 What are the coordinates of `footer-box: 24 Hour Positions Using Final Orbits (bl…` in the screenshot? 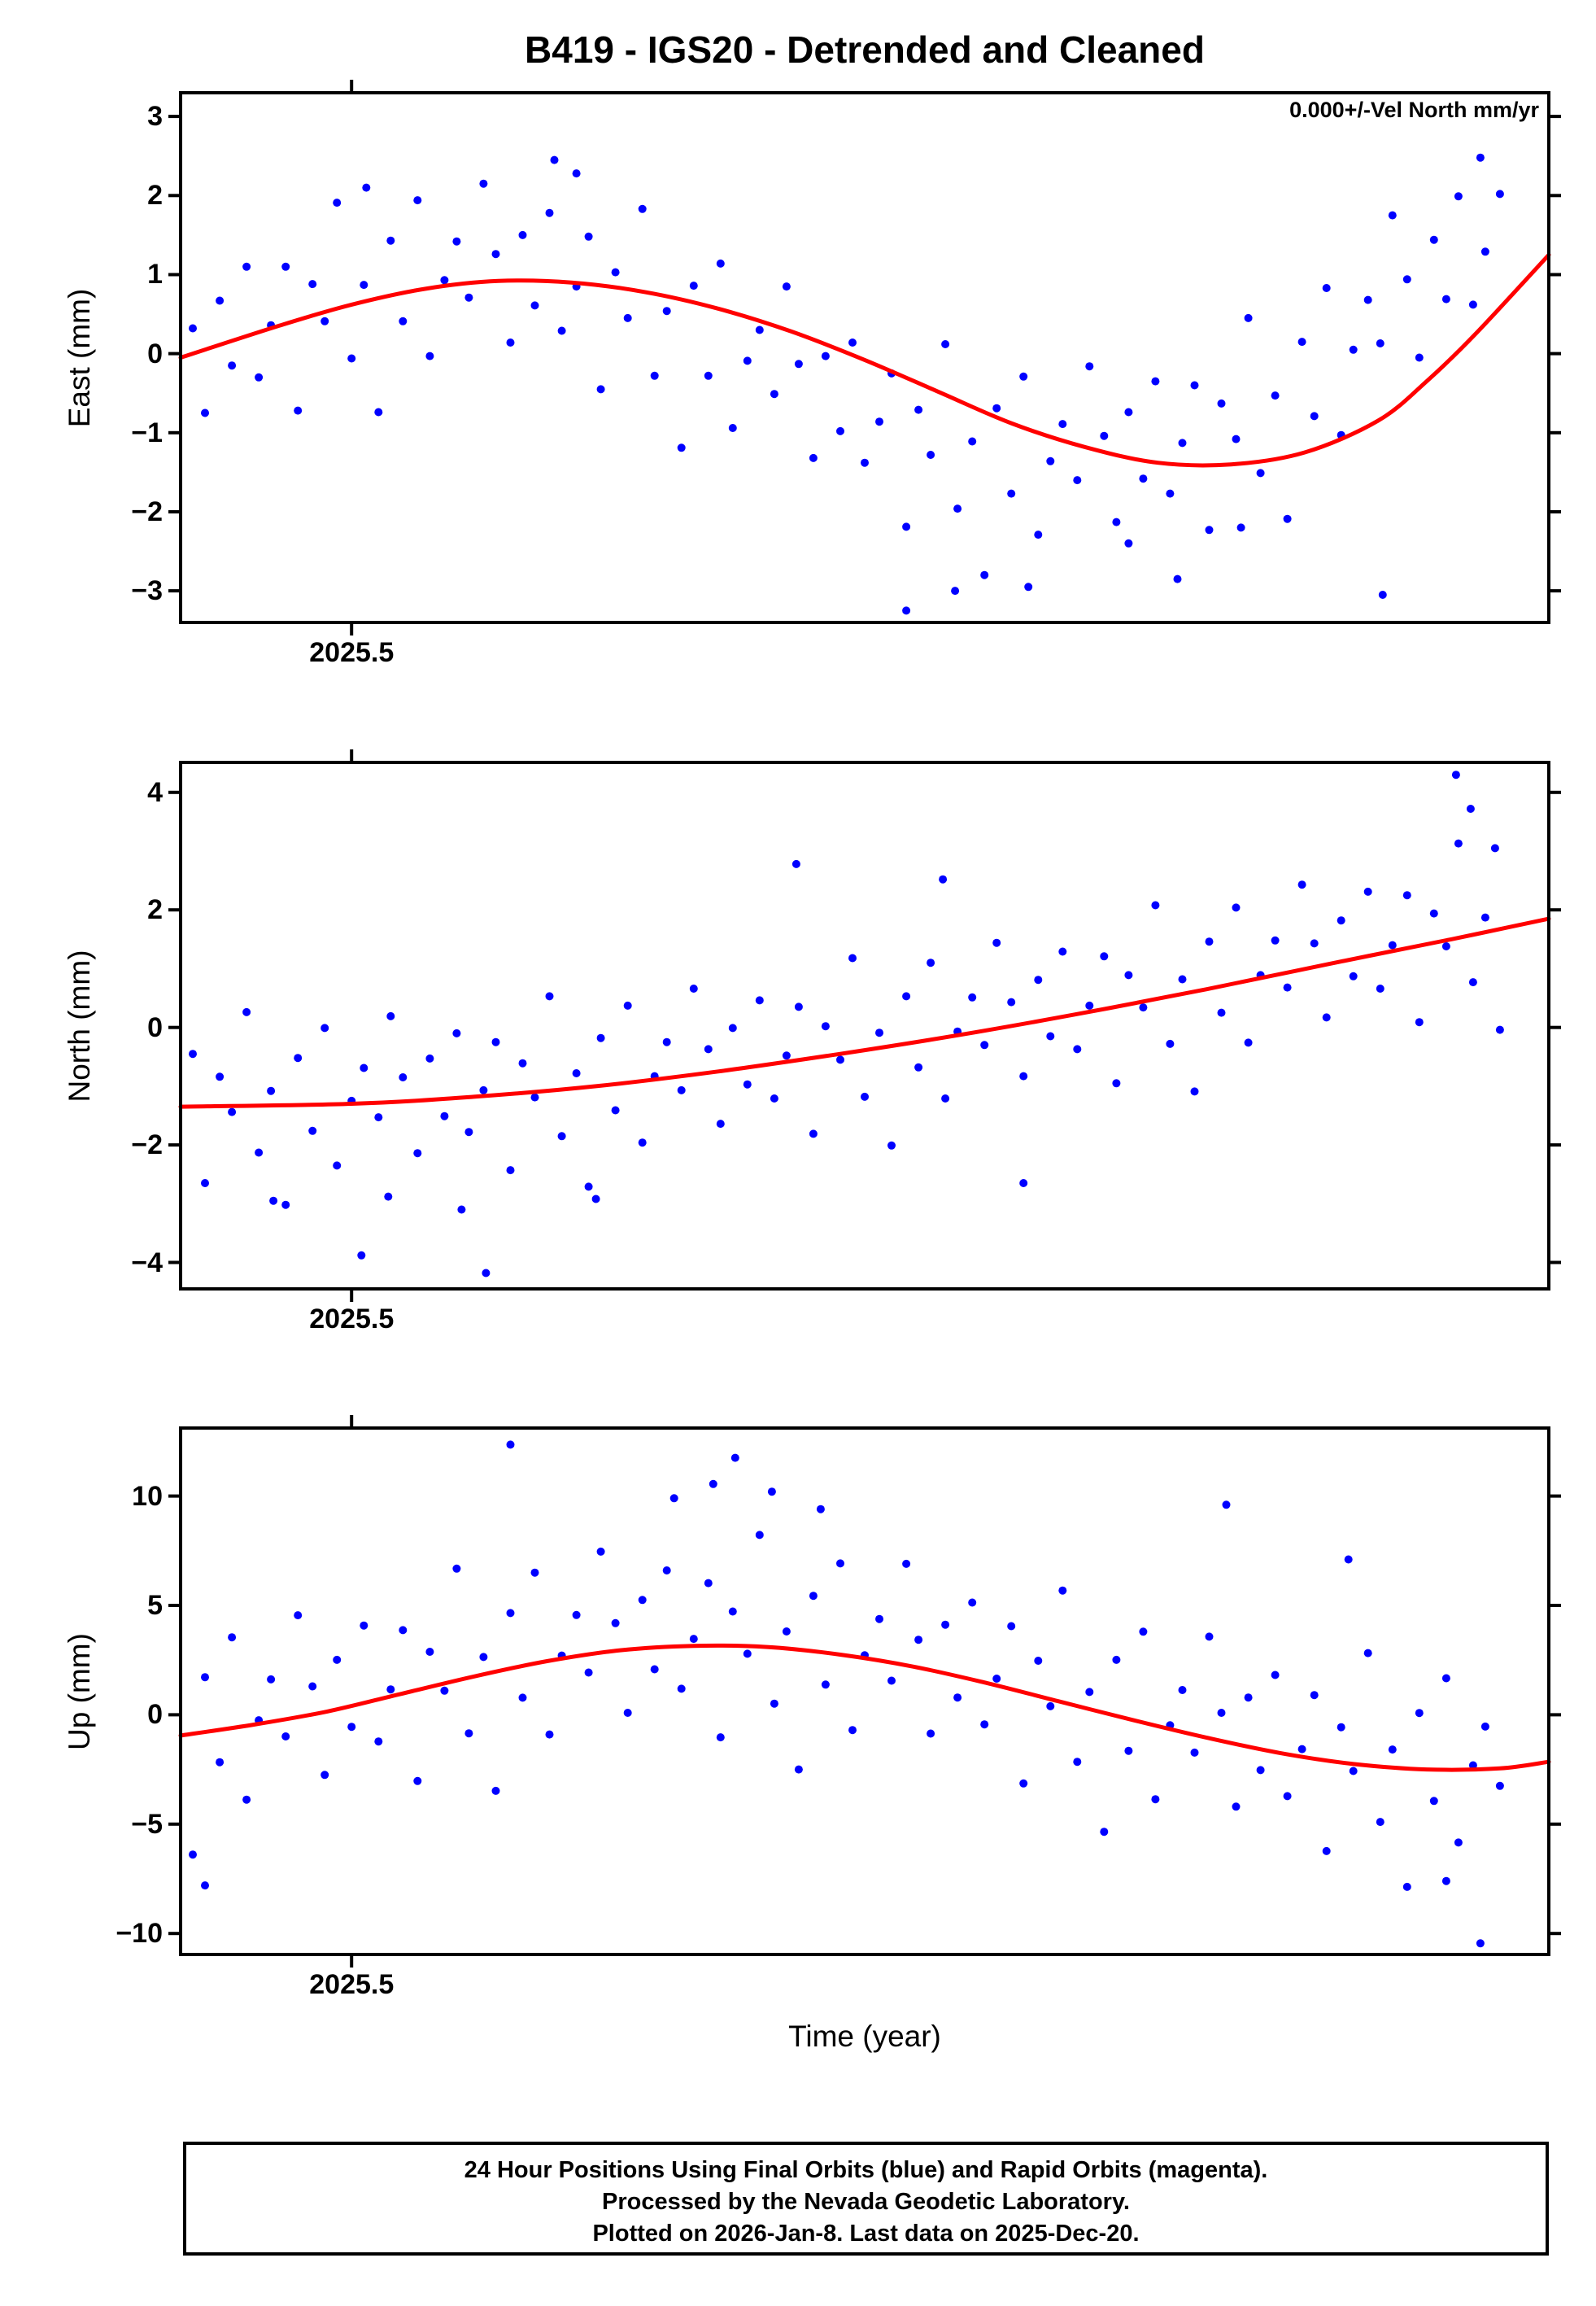 It's located at (866, 2199).